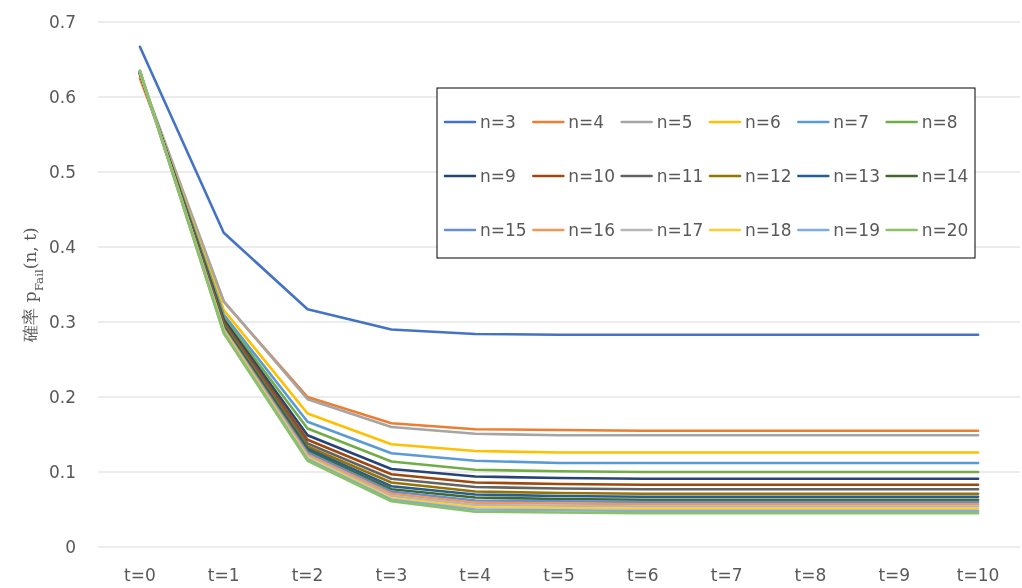 The image size is (1022, 588). I want to click on legend-label: n=13, so click(856, 176).